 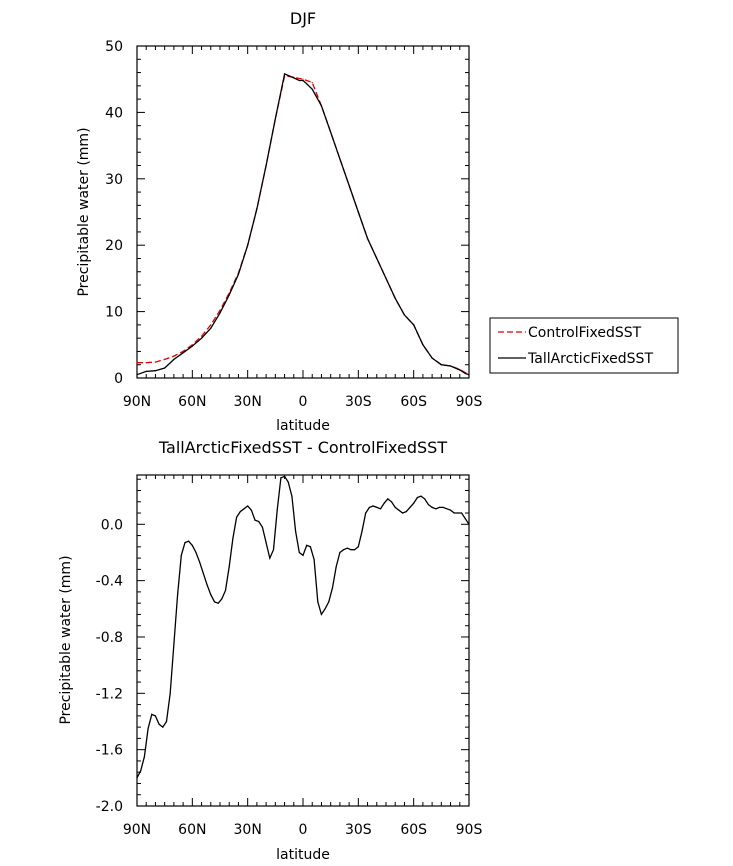 I want to click on x-tick-label-djf: 0, so click(x=303, y=402).